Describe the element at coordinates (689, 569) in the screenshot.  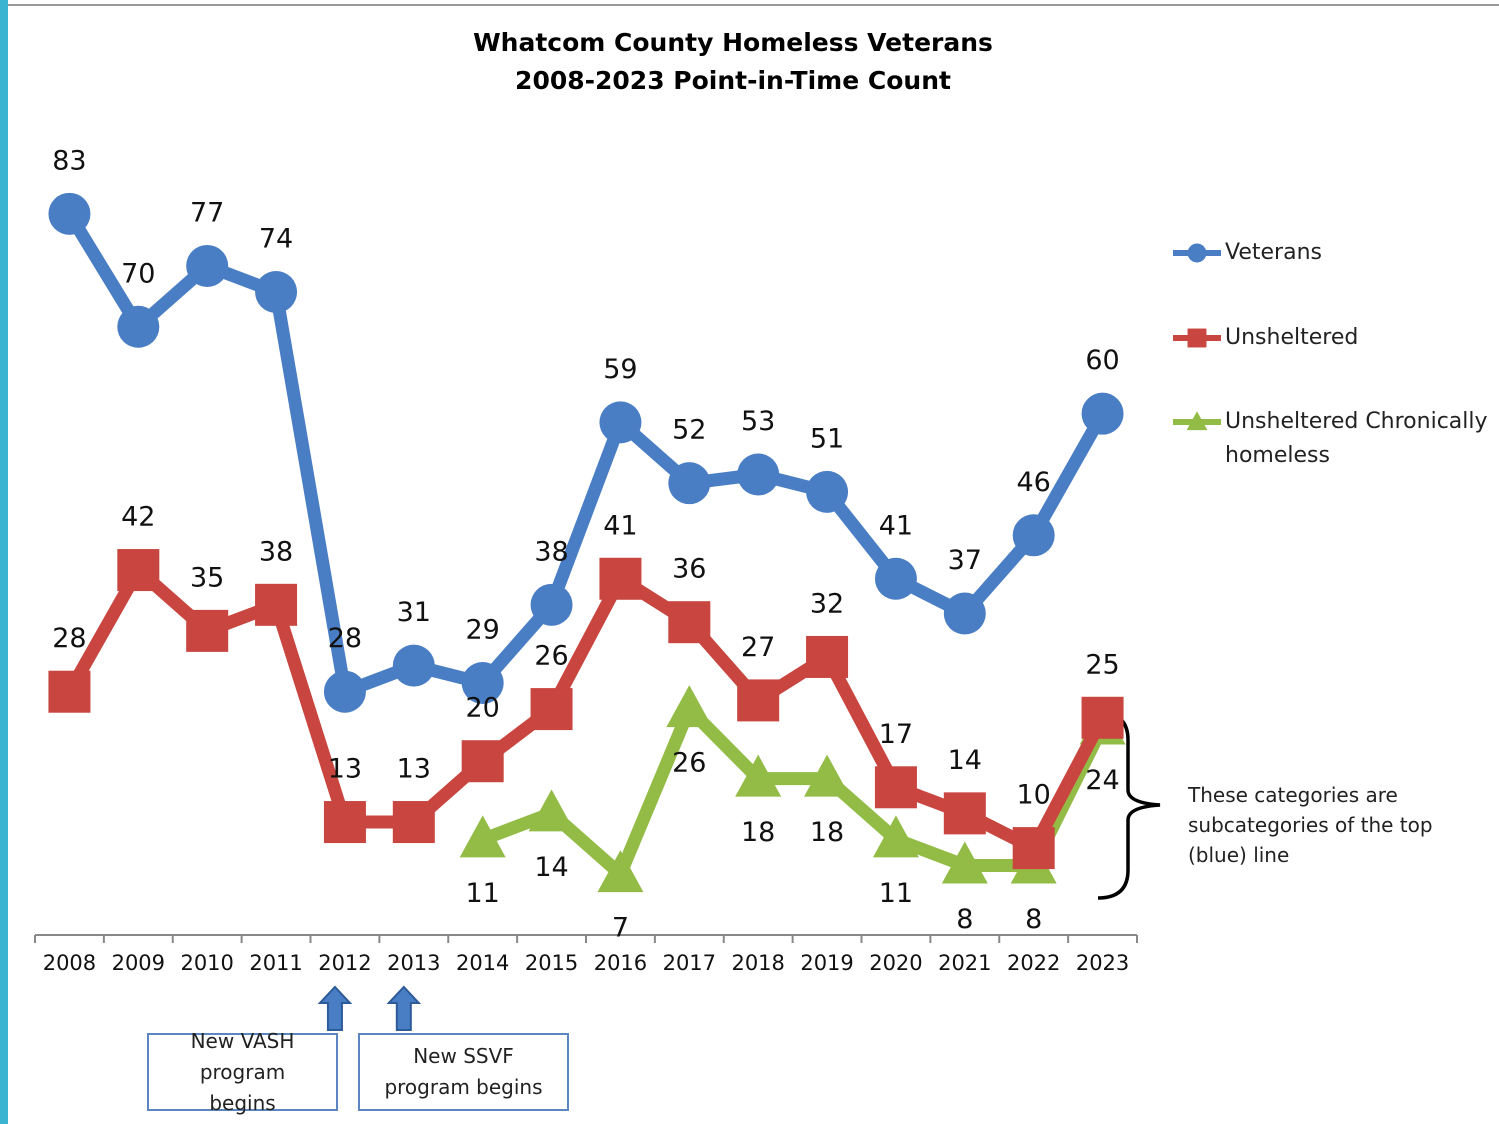
I see `data-label: 36` at that location.